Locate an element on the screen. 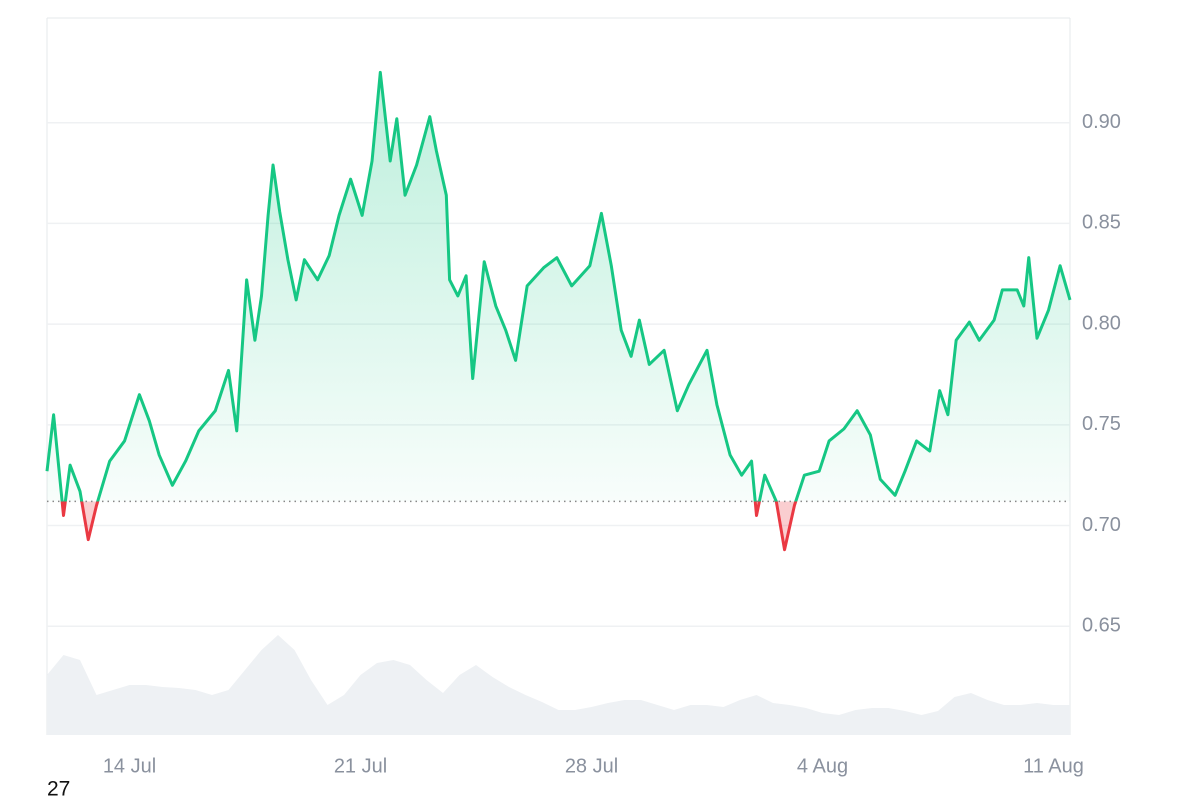 This screenshot has width=1200, height=800. y-tick-label: 0.90 is located at coordinates (1101, 122).